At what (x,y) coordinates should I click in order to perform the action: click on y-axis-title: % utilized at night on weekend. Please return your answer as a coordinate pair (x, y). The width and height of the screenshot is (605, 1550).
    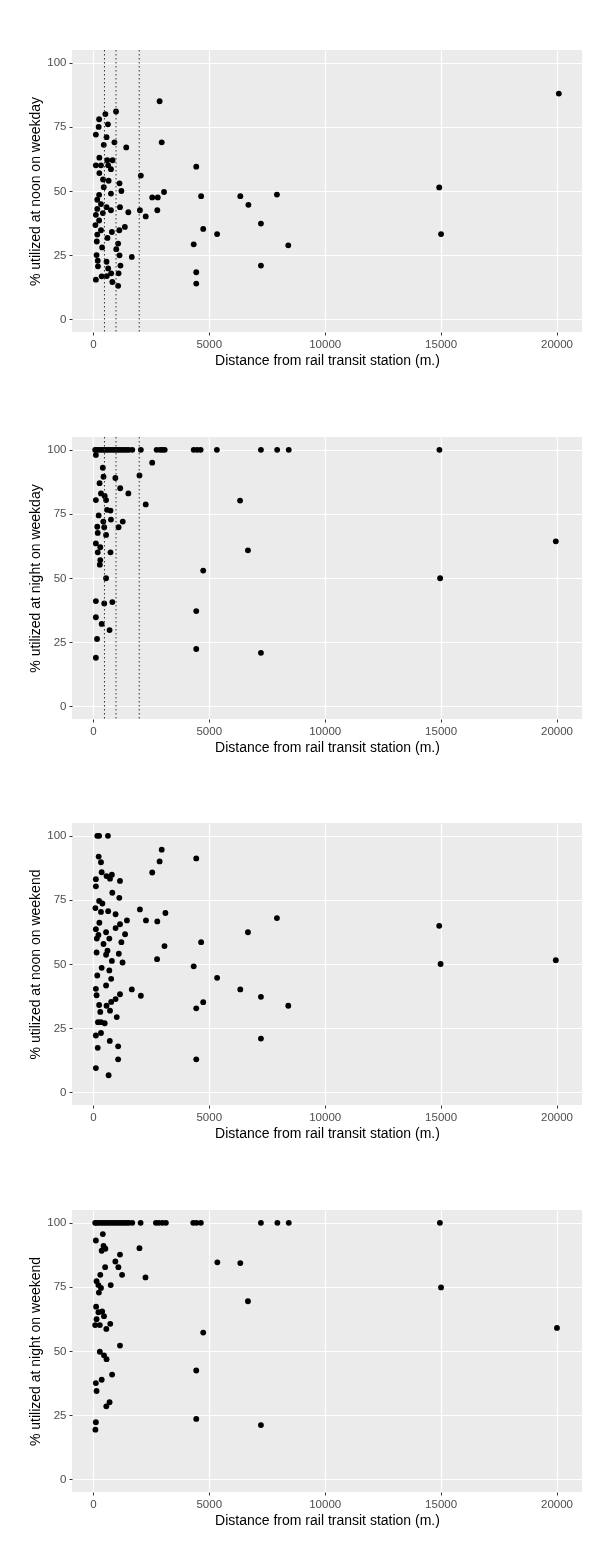
    Looking at the image, I should click on (35, 1351).